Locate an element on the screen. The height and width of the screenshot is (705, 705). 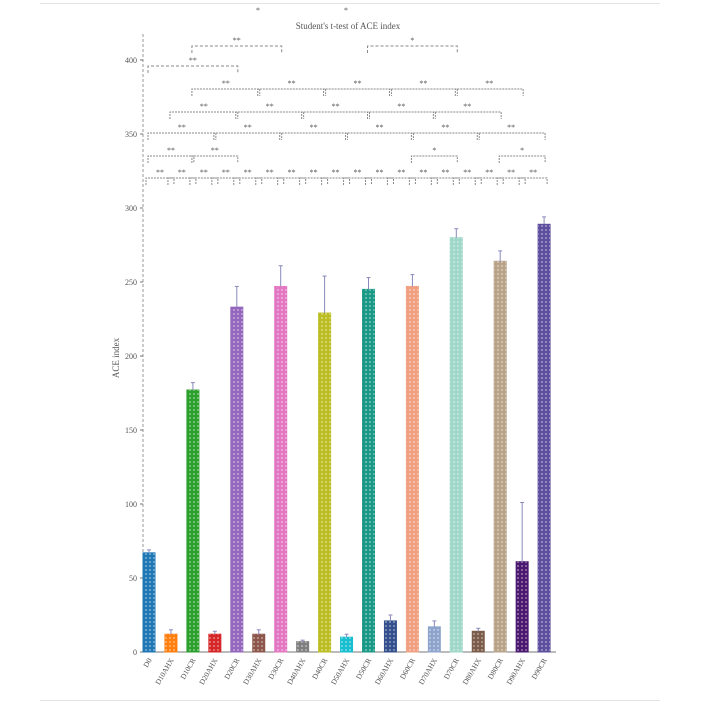
y-tick-label: 50 is located at coordinates (133, 578).